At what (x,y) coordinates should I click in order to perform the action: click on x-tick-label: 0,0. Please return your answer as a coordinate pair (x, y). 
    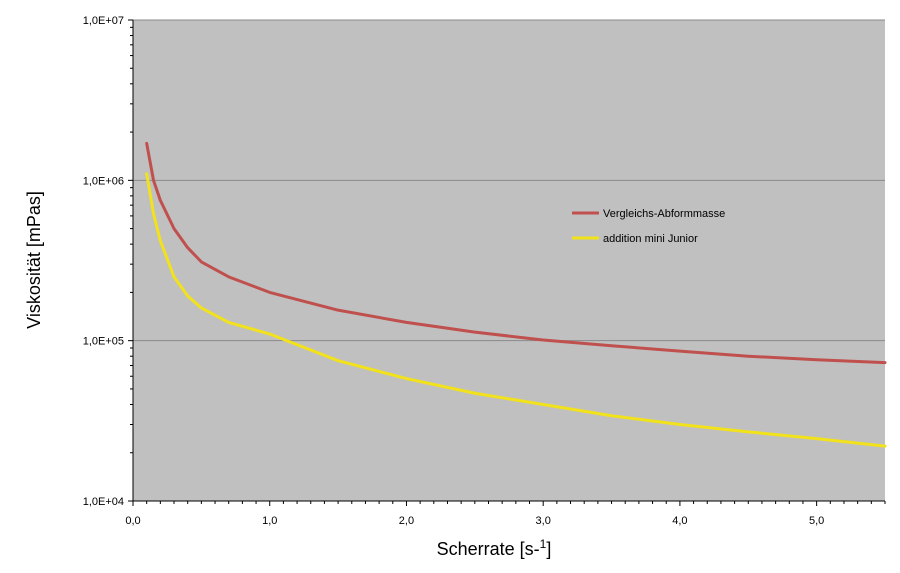
    Looking at the image, I should click on (132, 521).